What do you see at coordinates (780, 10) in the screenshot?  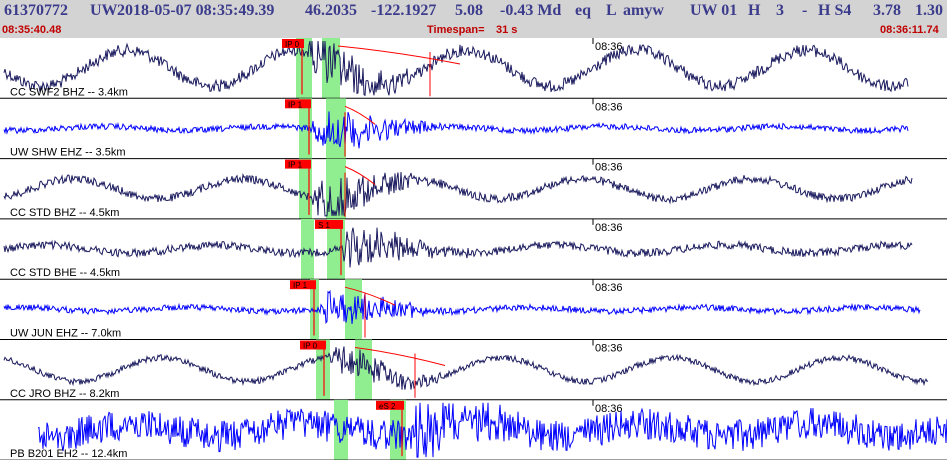 I see `count: 3` at bounding box center [780, 10].